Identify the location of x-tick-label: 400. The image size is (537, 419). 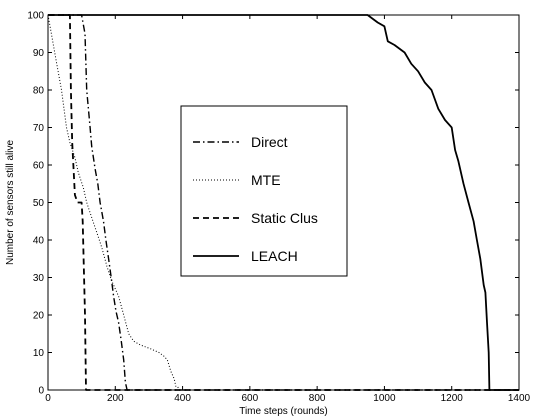
(182, 398).